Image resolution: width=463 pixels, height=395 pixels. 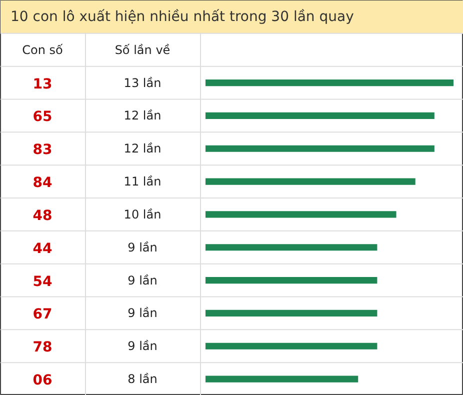 What do you see at coordinates (143, 83) in the screenshot?
I see `data-label: 13 lần` at bounding box center [143, 83].